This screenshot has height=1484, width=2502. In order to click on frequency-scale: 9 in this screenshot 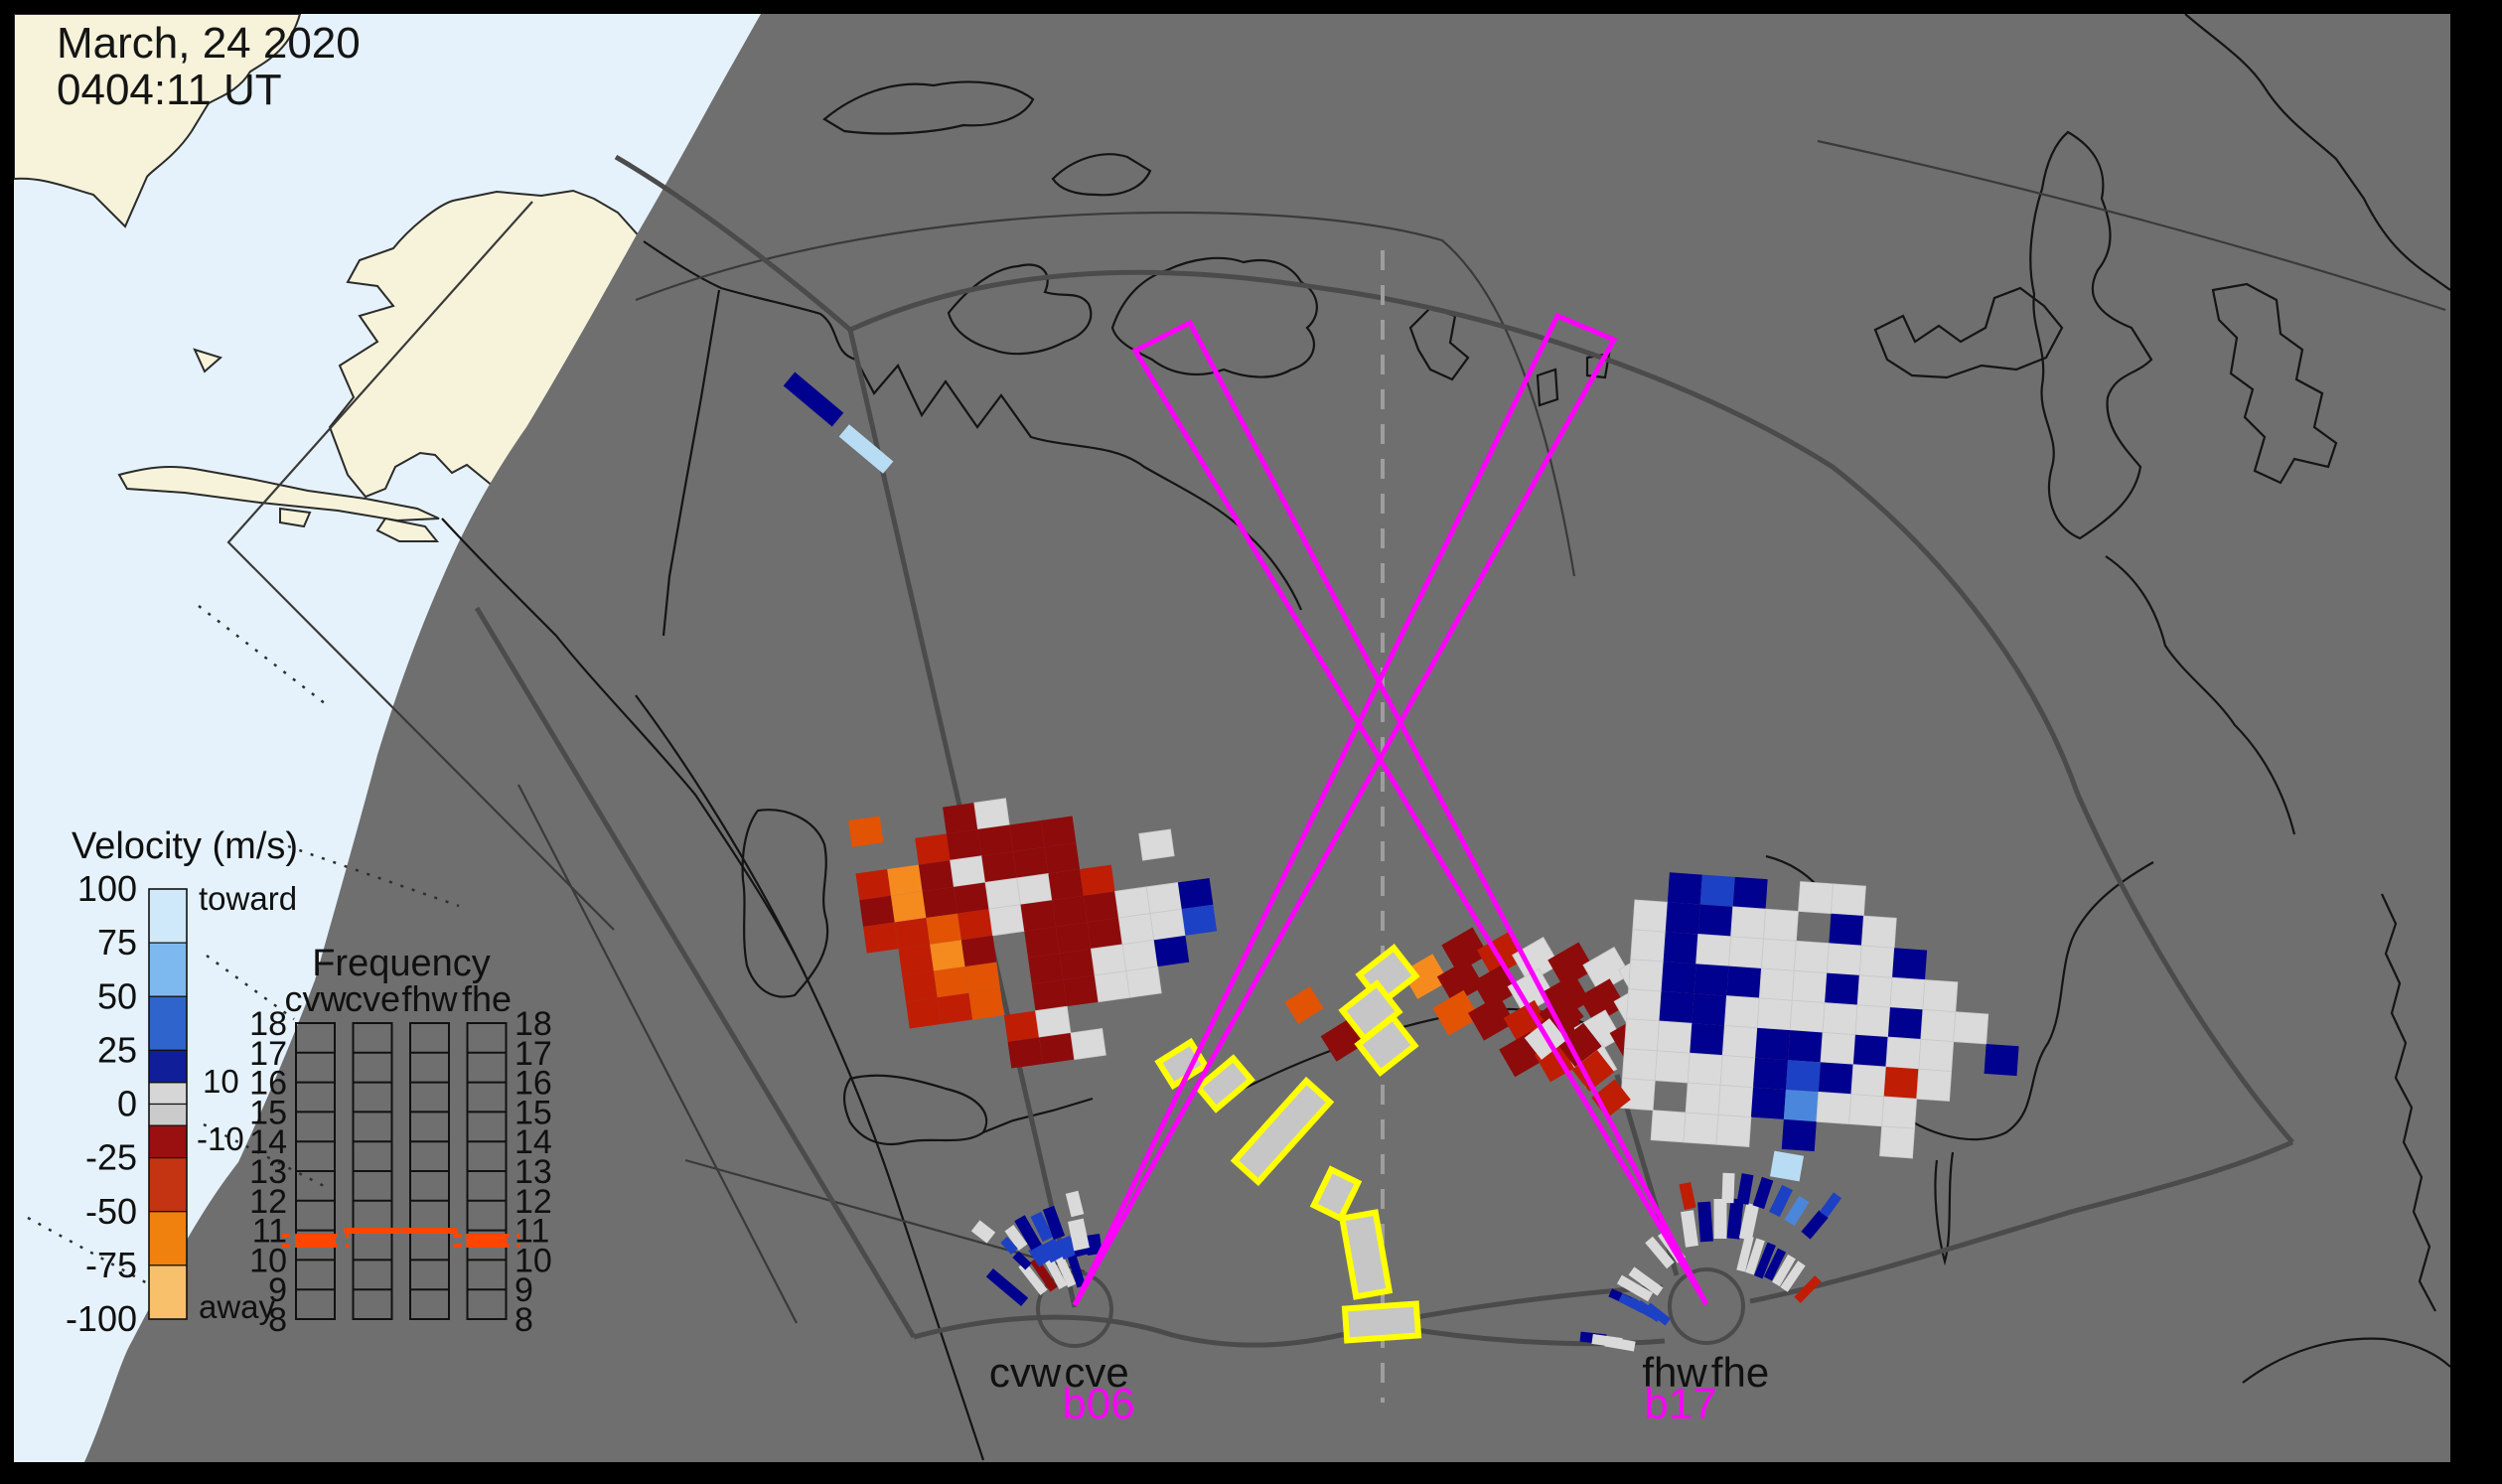, I will do `click(524, 1290)`.